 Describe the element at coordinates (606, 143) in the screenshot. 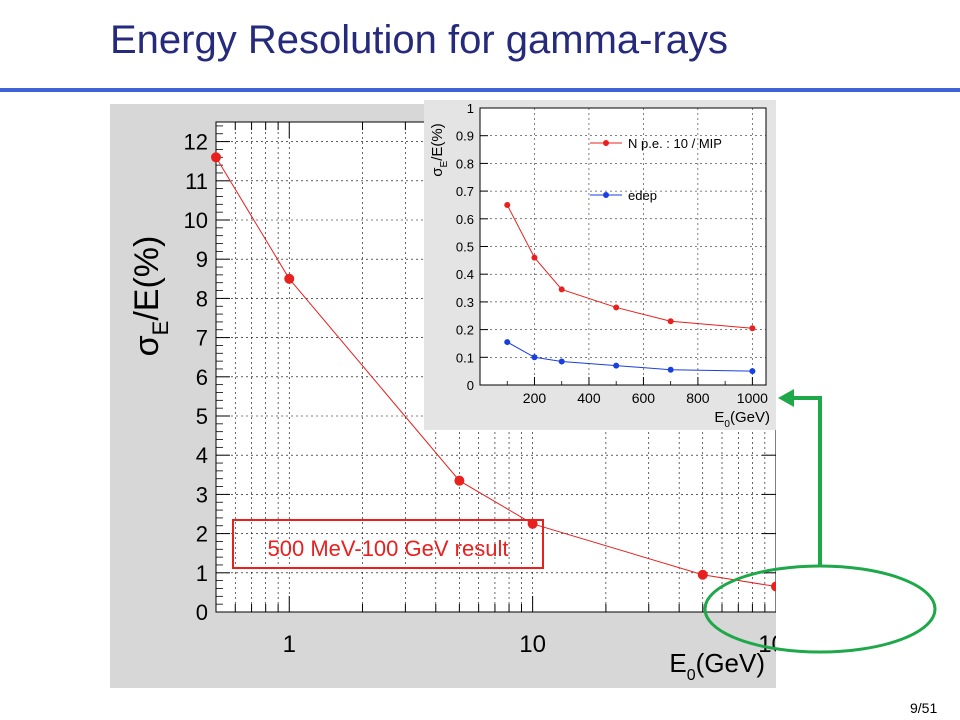

I see `legend-marker-npe` at that location.